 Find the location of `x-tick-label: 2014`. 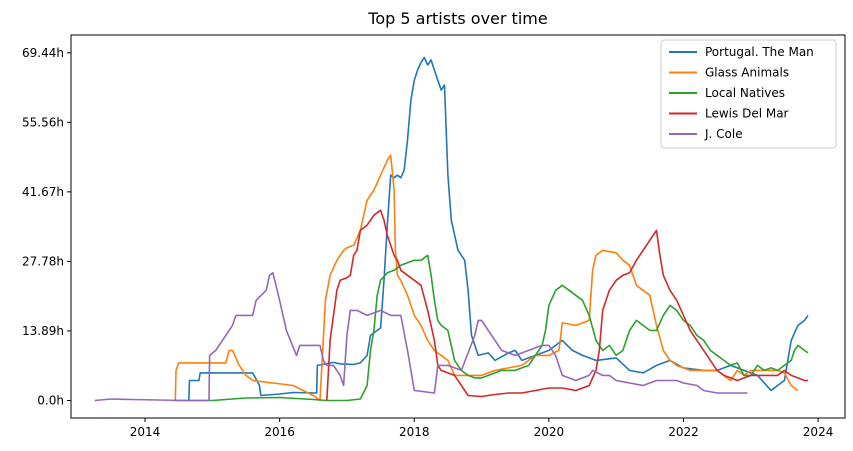

x-tick-label: 2014 is located at coordinates (145, 432).